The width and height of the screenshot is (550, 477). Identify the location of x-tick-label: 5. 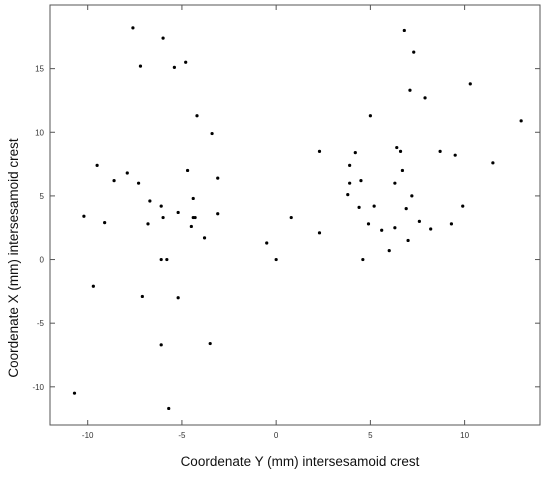
(370, 435).